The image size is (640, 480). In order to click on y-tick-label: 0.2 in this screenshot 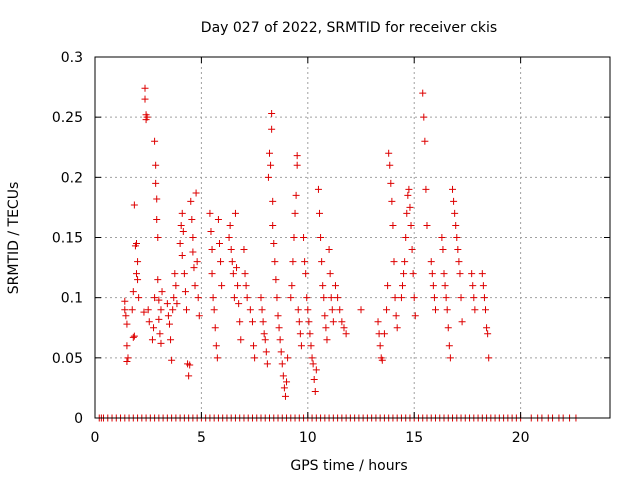, I will do `click(72, 178)`.